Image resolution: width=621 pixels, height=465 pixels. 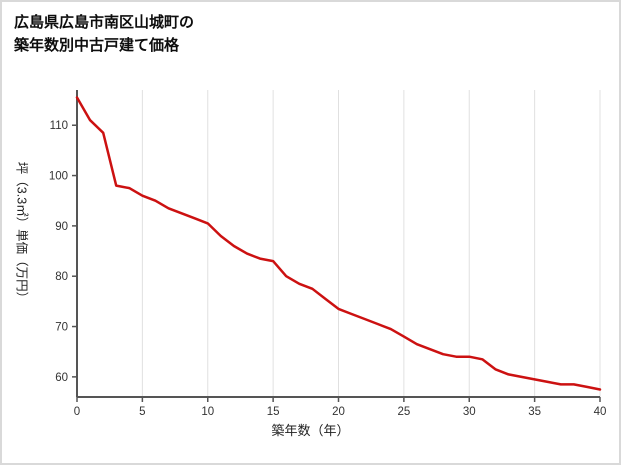 What do you see at coordinates (104, 34) in the screenshot?
I see `chart-title: 広島県広島市南区山城町の 築年数別中古戸建て価格` at bounding box center [104, 34].